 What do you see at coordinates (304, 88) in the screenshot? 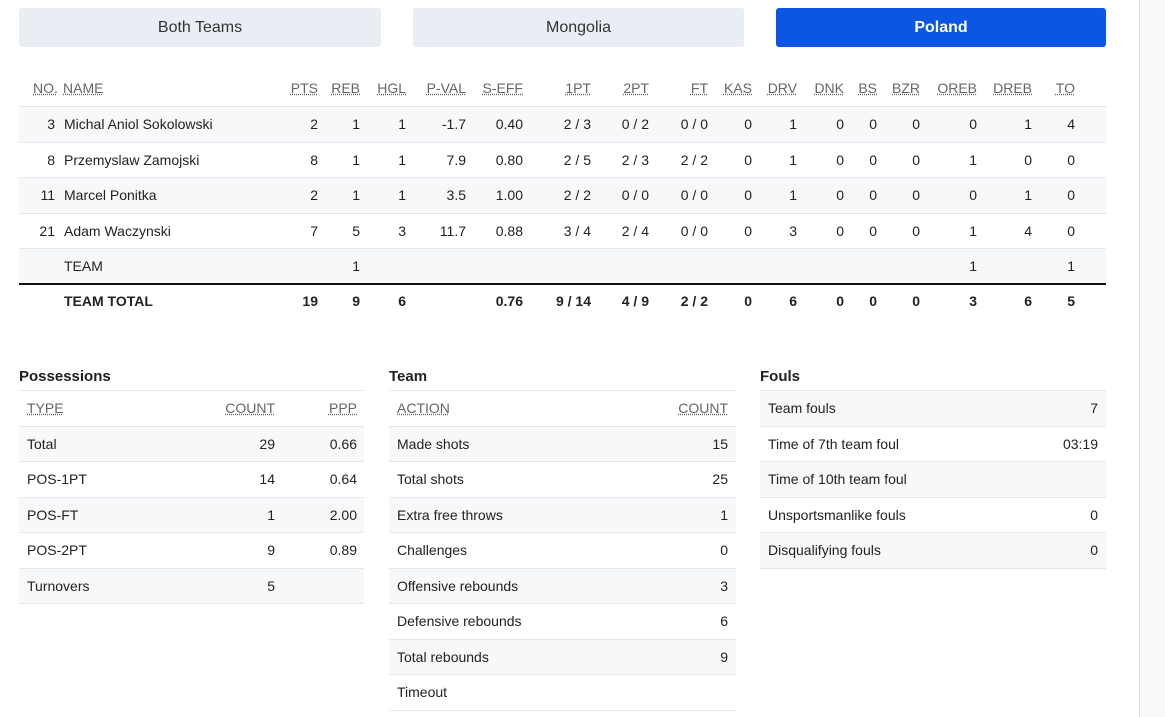
I see `column-header: PTS` at bounding box center [304, 88].